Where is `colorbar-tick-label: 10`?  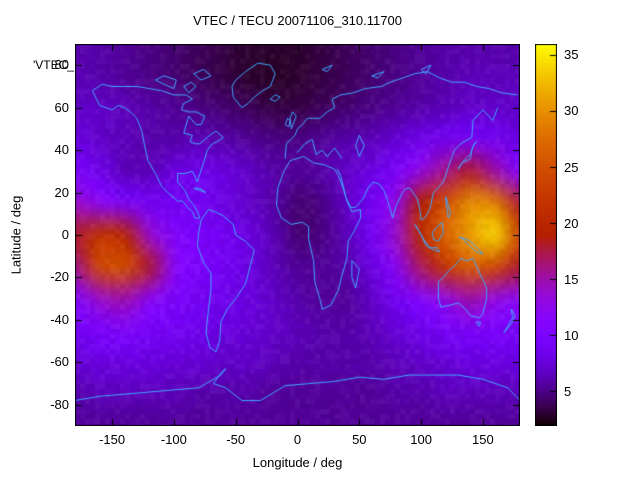 colorbar-tick-label: 10 is located at coordinates (571, 336).